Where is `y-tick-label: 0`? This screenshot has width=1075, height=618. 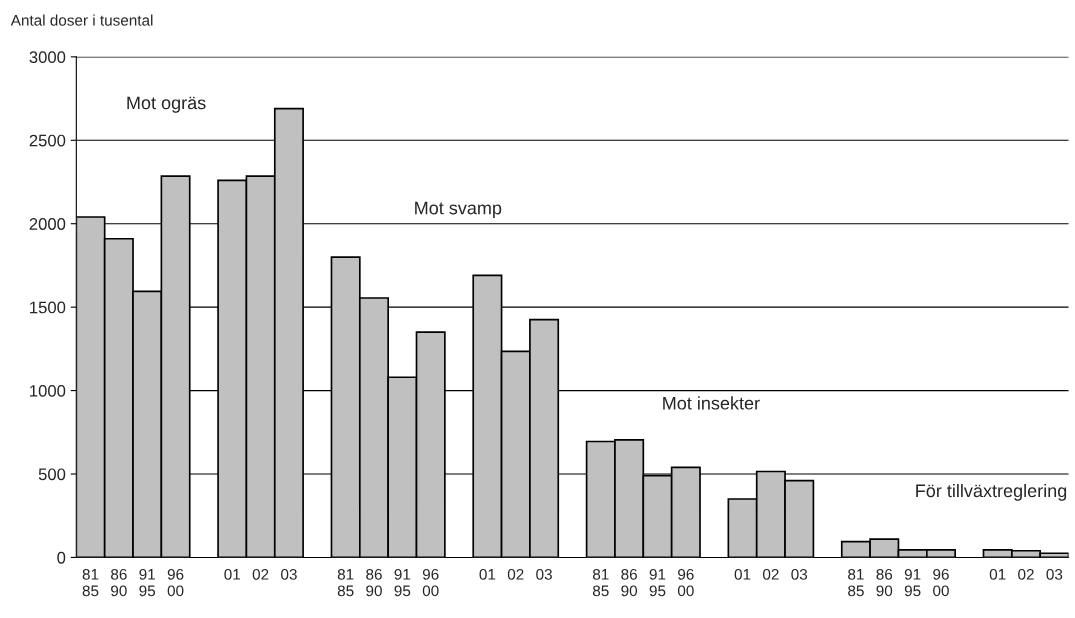
y-tick-label: 0 is located at coordinates (61, 557).